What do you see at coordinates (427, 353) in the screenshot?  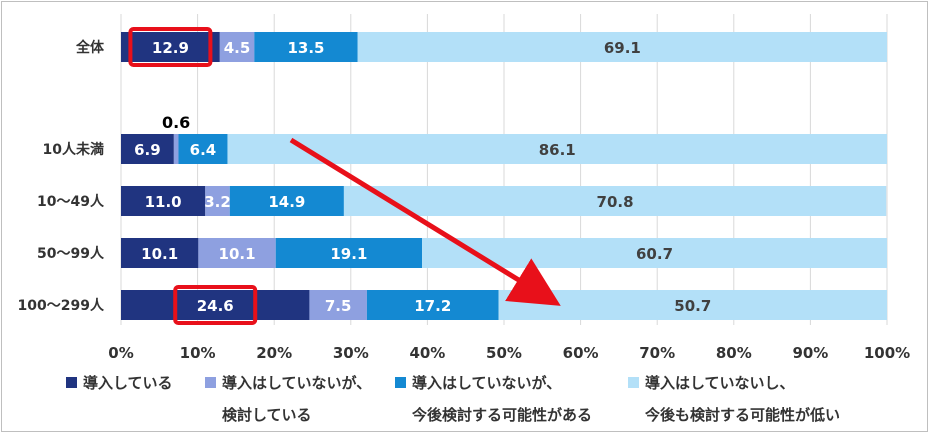 I see `x-tick-label: 40%` at bounding box center [427, 353].